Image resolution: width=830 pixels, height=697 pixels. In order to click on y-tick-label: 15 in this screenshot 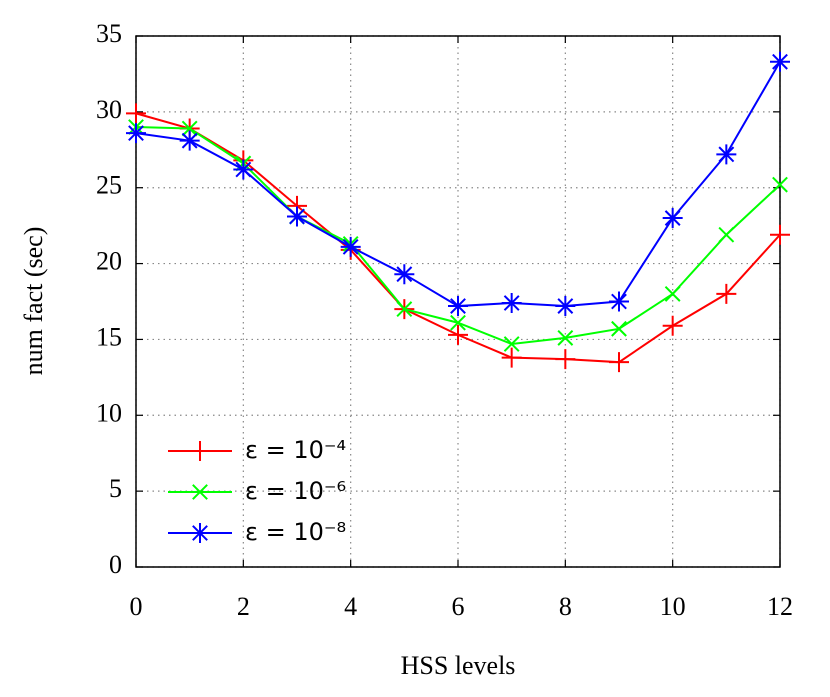, I will do `click(109, 336)`.